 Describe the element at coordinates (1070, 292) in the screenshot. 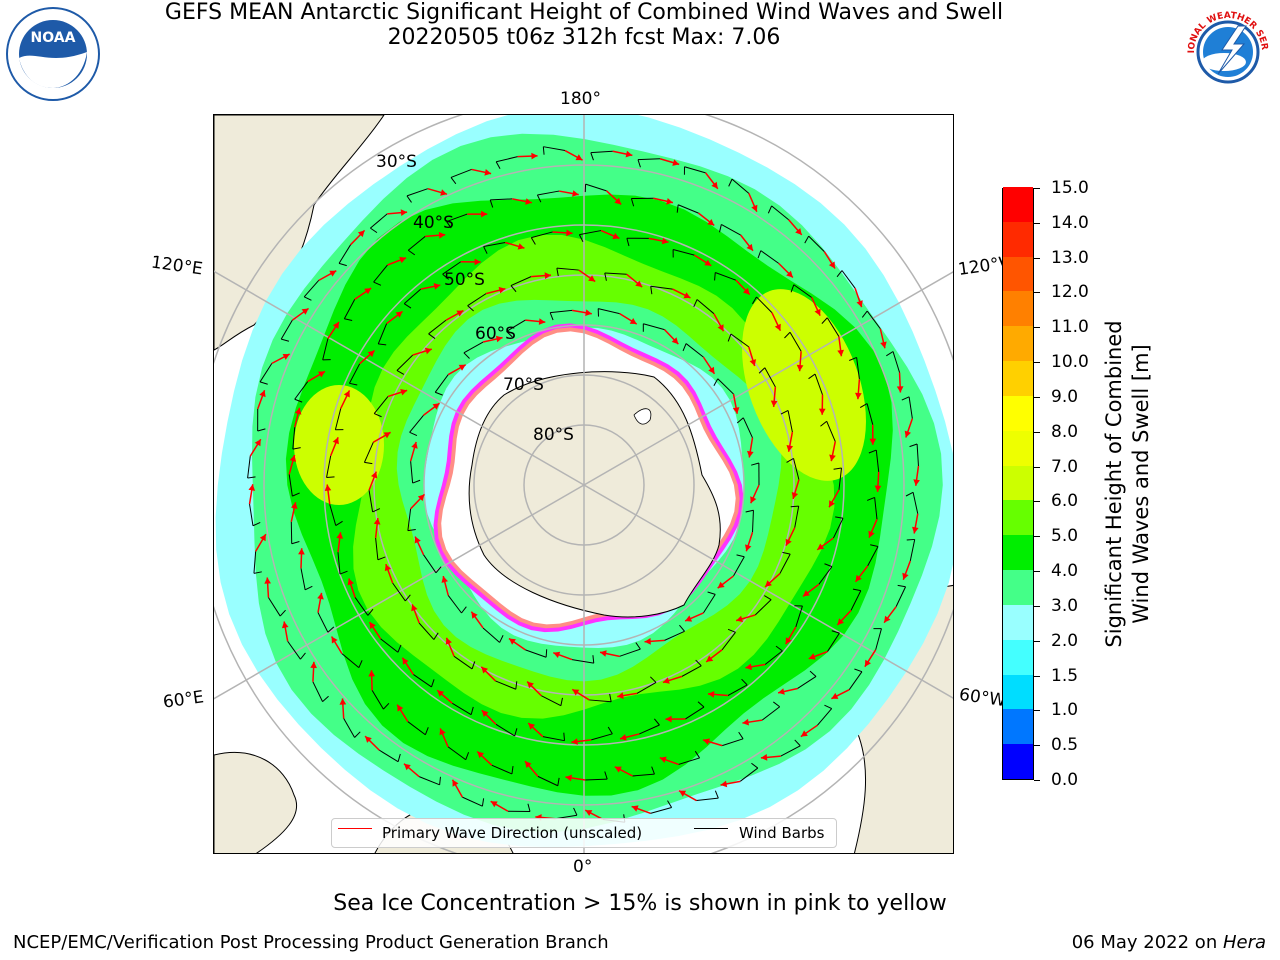

I see `colorbar-tick-label: 12.0` at that location.